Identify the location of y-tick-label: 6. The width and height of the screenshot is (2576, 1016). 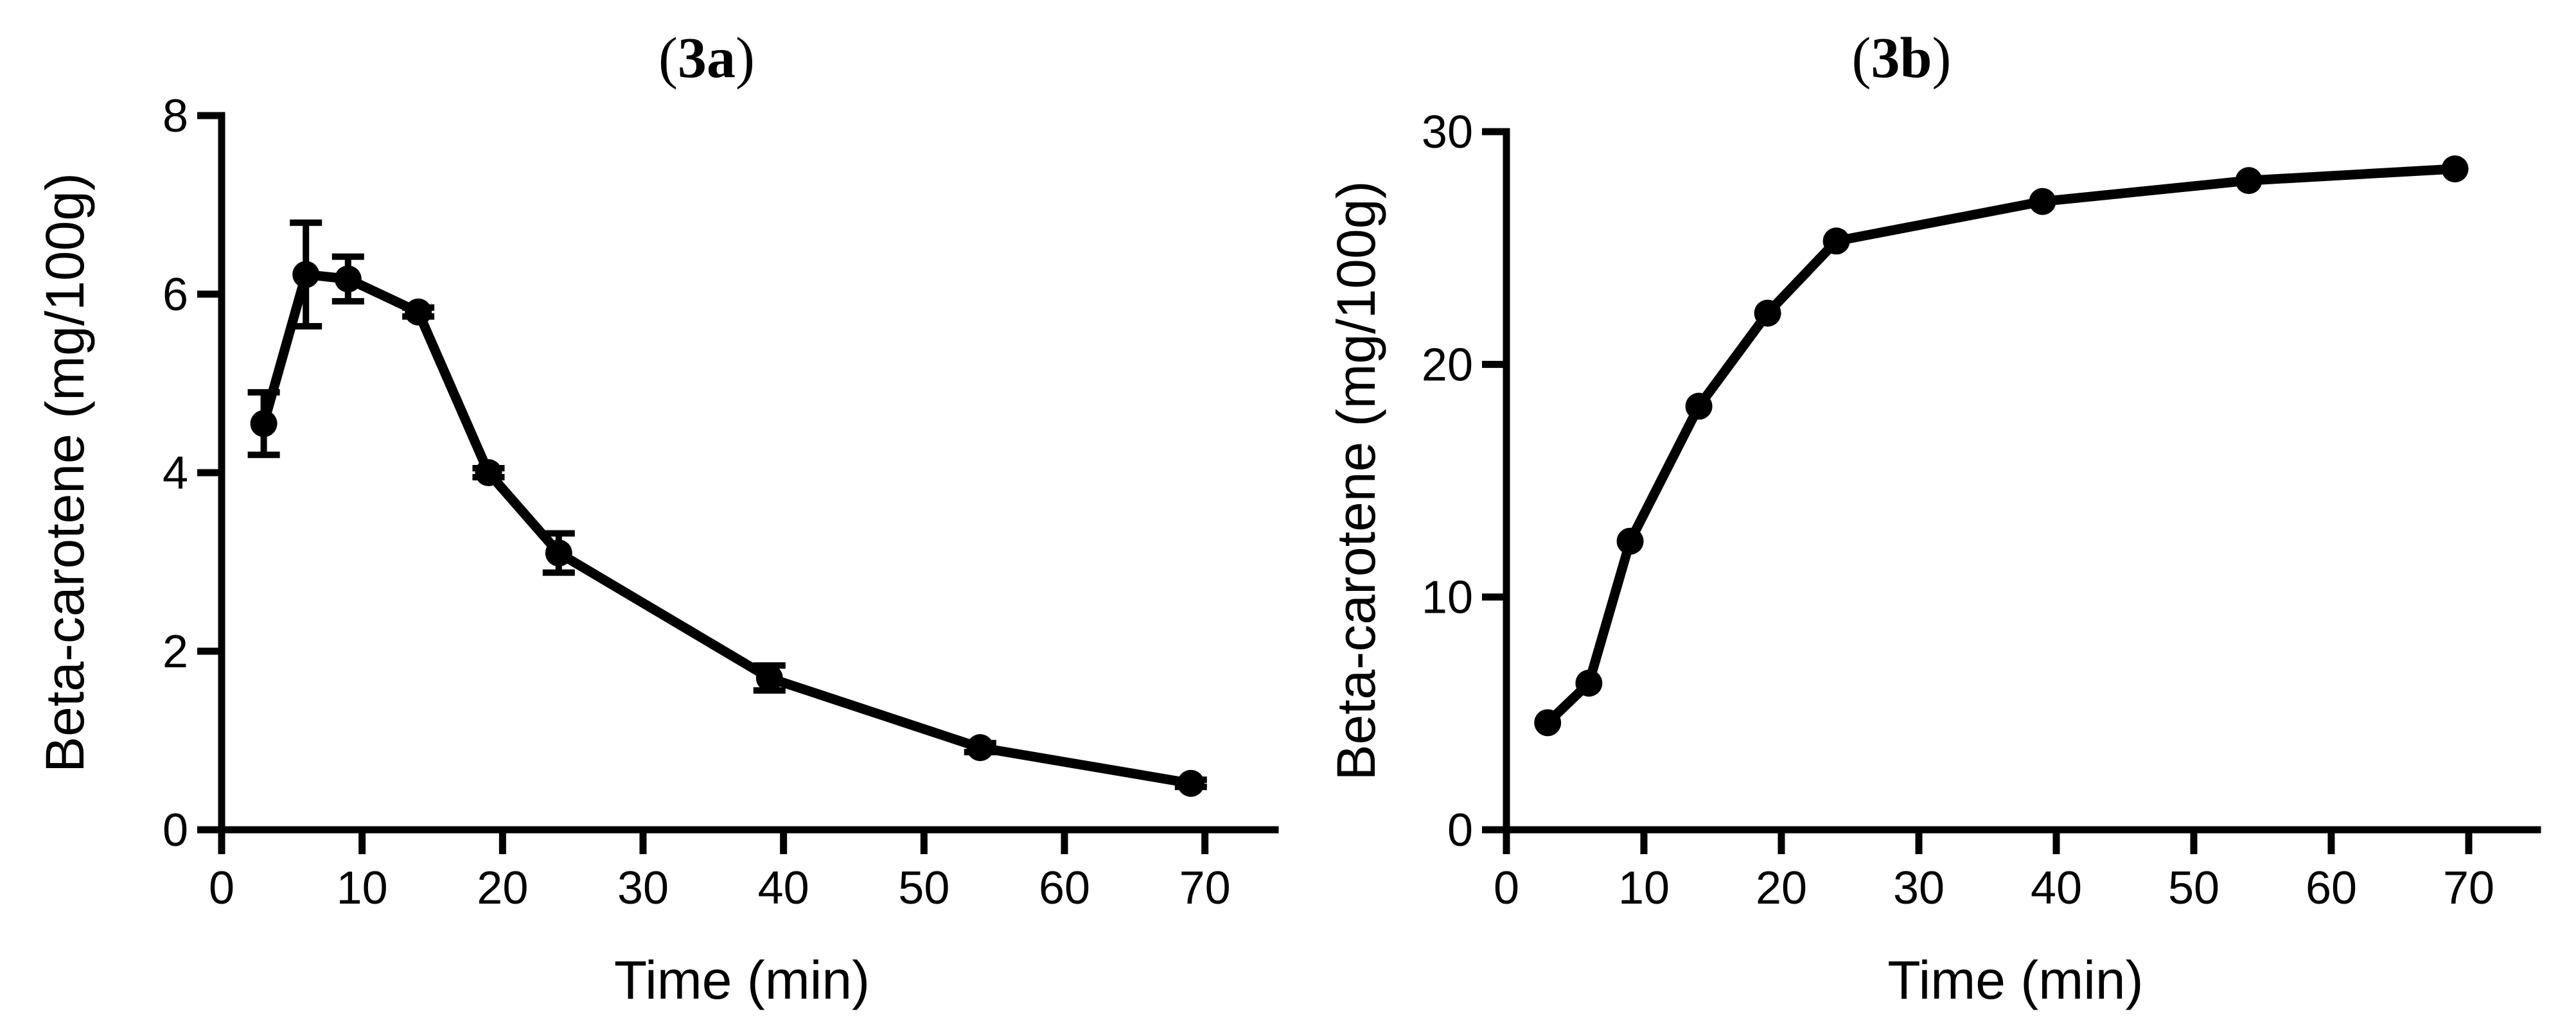
(175, 294).